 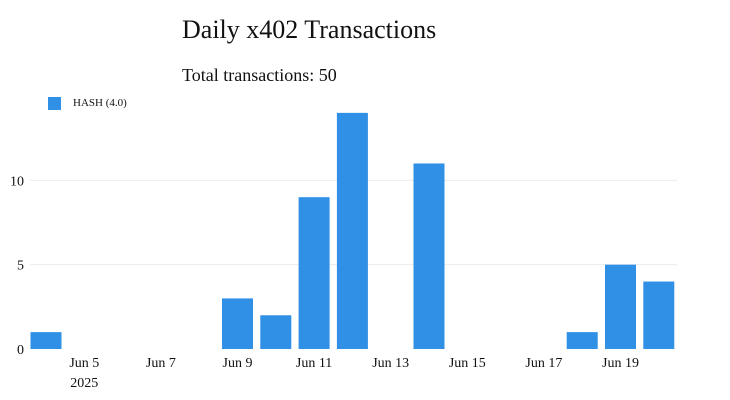 What do you see at coordinates (467, 363) in the screenshot?
I see `x-tick-label: Jun 15` at bounding box center [467, 363].